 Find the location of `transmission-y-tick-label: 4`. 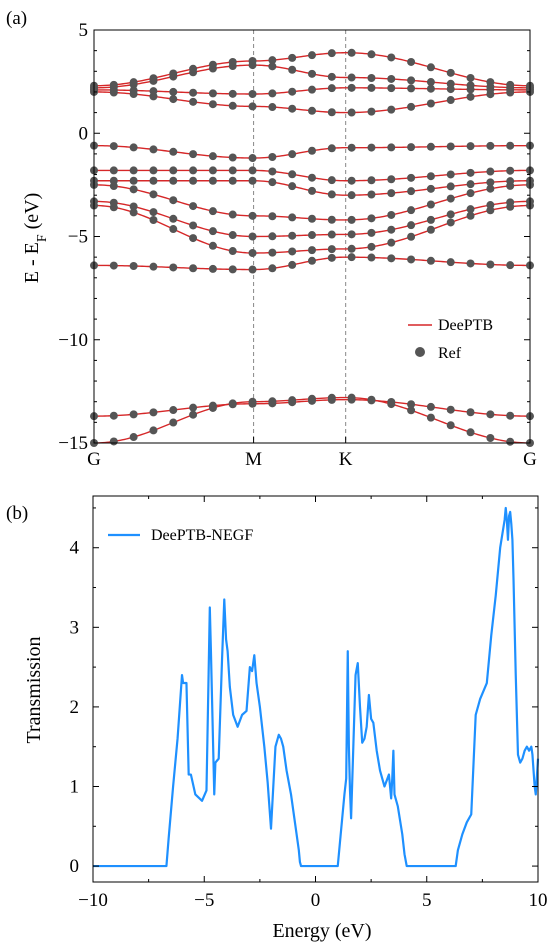

transmission-y-tick-label: 4 is located at coordinates (75, 548).